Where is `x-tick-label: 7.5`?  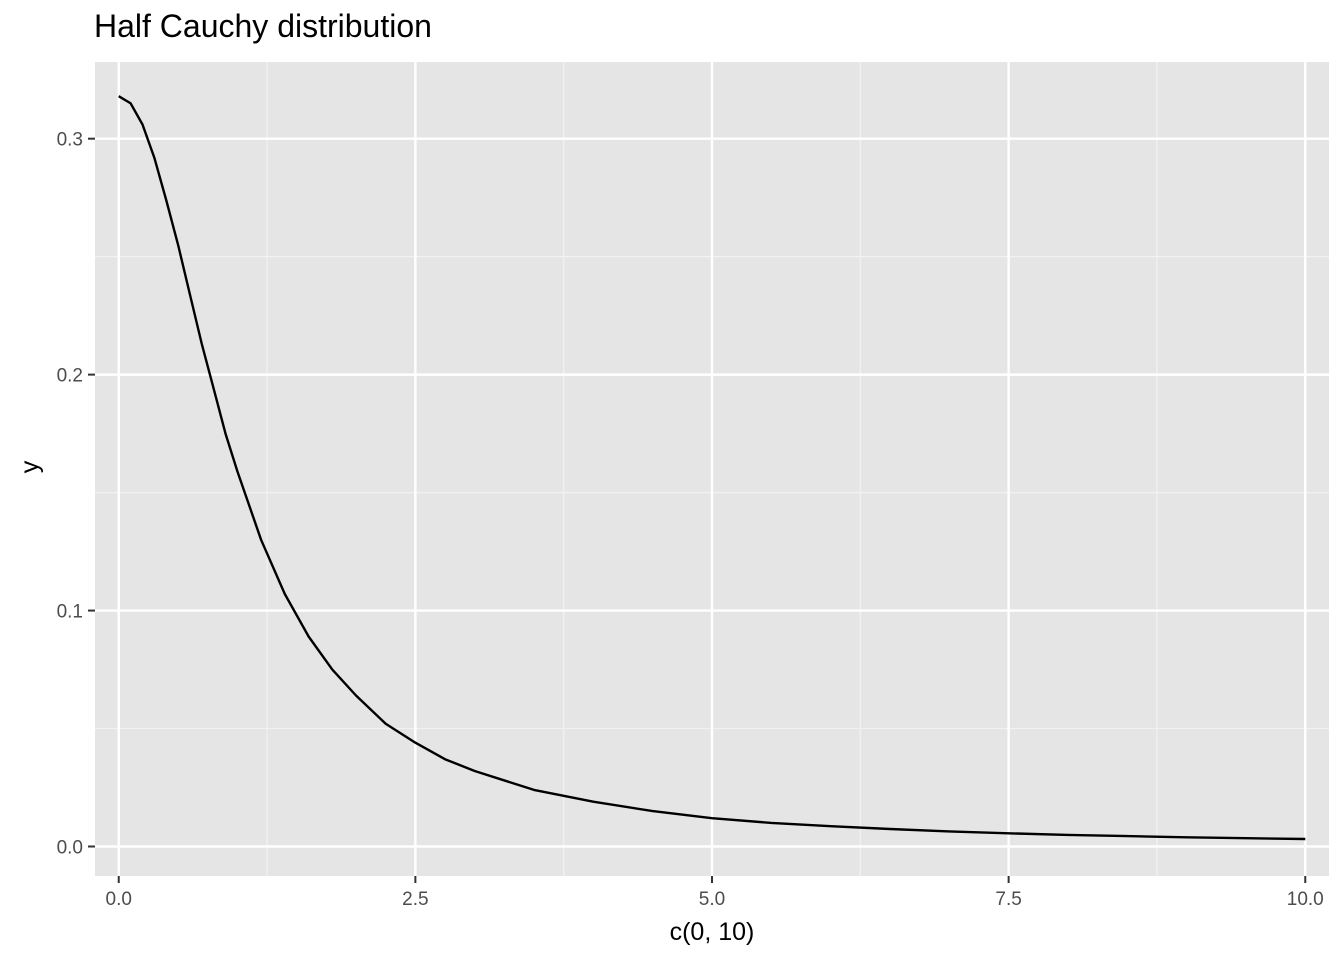
x-tick-label: 7.5 is located at coordinates (1008, 899).